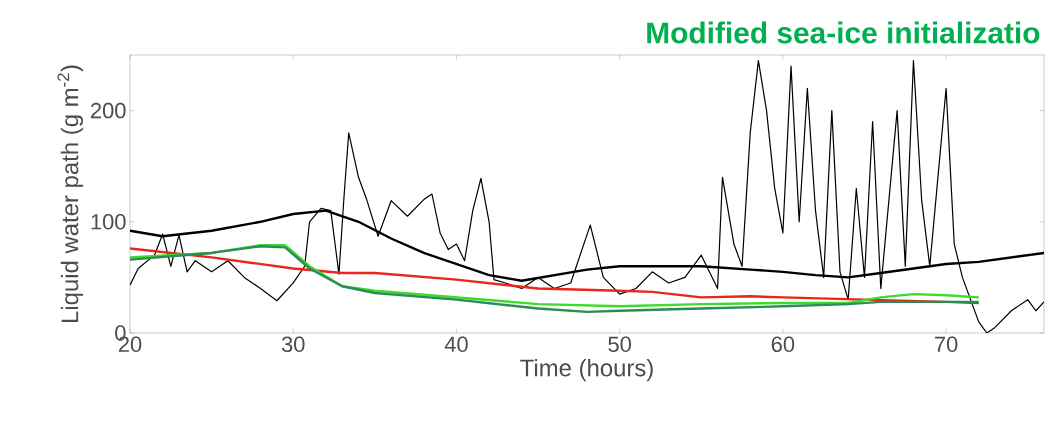  I want to click on y-tick-label: 200, so click(108, 110).